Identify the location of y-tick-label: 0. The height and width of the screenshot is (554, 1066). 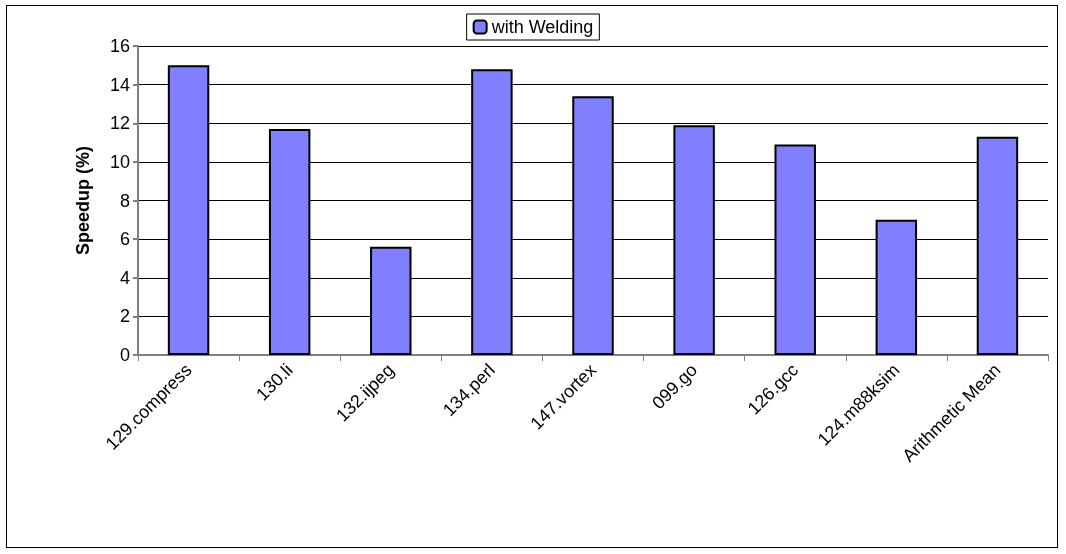
(124, 355).